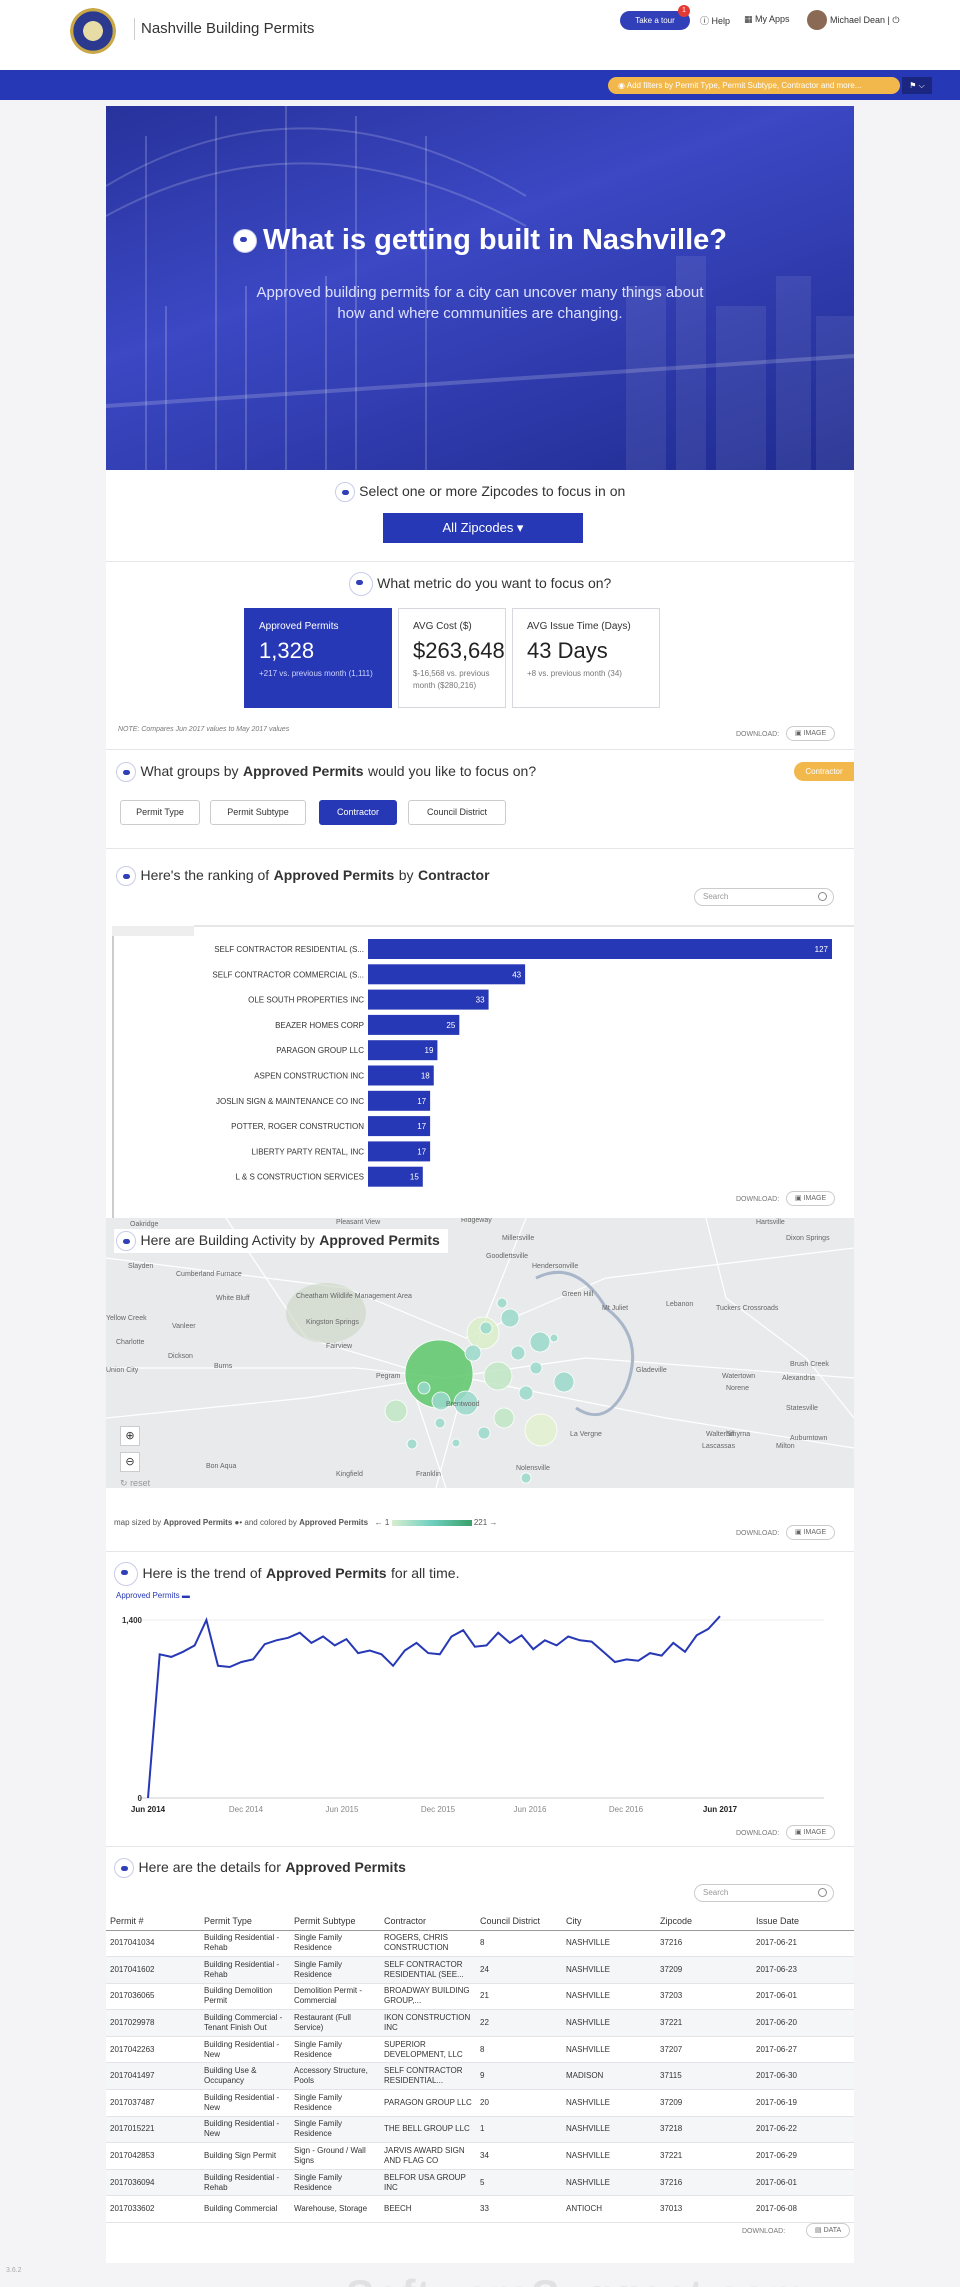  Describe the element at coordinates (130, 1436) in the screenshot. I see `zoom-in-icon: ⊕` at that location.